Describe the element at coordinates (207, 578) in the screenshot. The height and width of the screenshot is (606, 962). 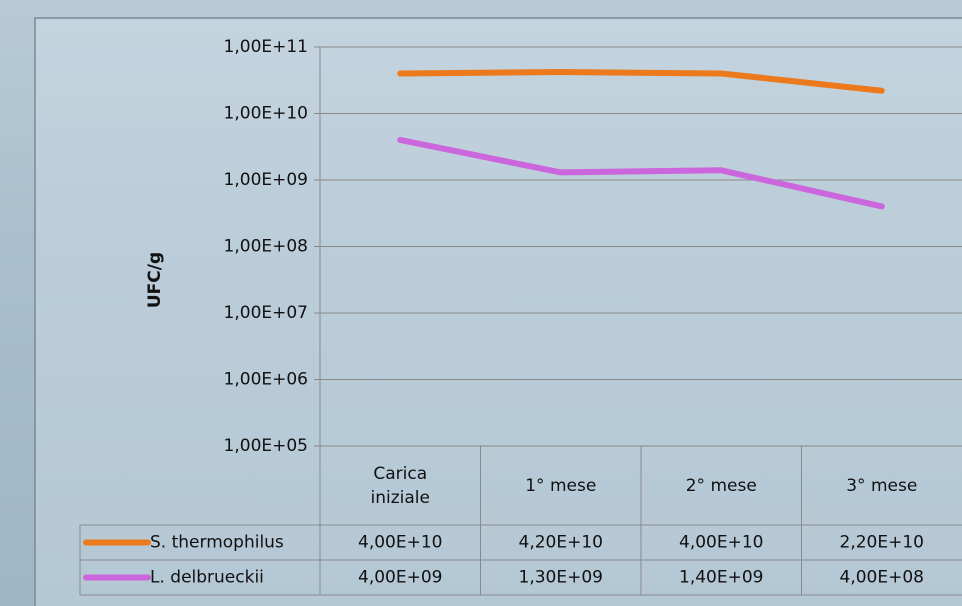
I see `legend-label: L. delbrueckii` at that location.